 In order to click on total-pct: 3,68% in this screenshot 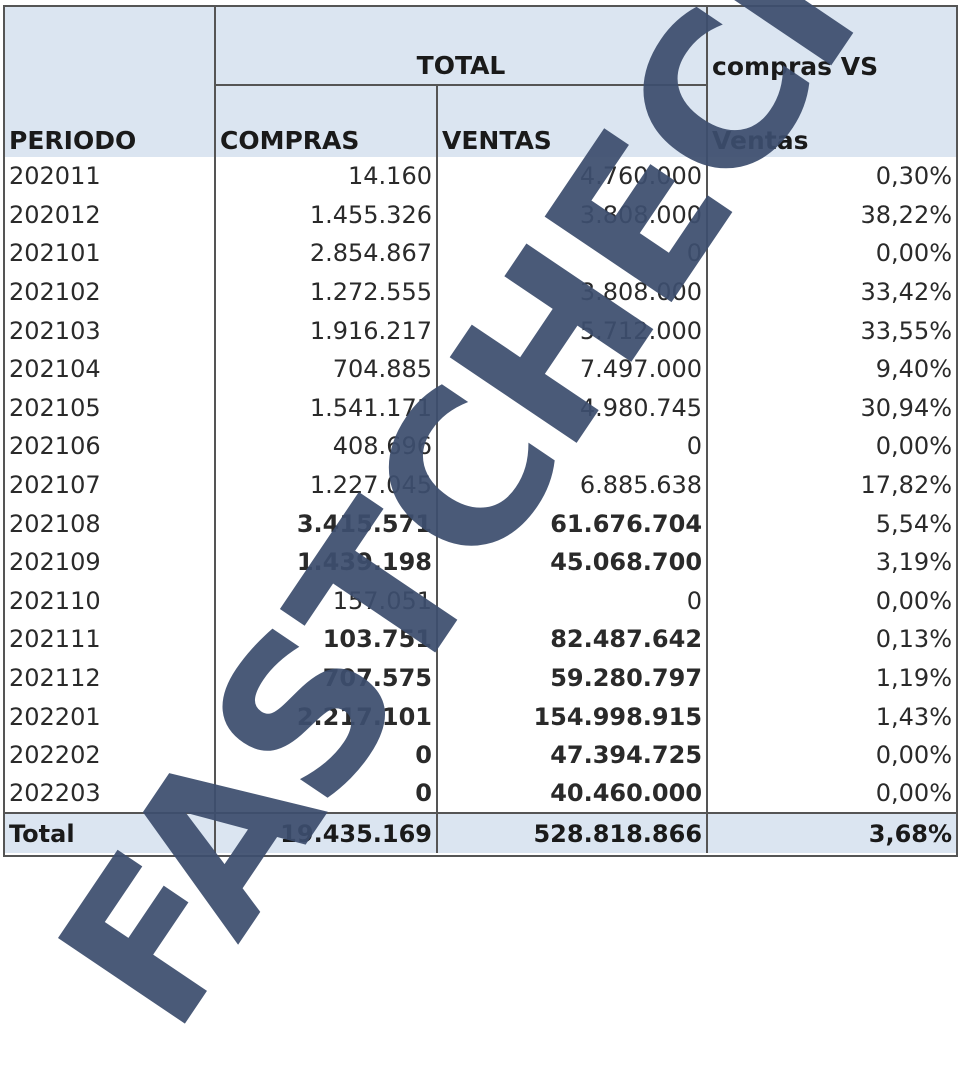, I will do `click(831, 833)`.